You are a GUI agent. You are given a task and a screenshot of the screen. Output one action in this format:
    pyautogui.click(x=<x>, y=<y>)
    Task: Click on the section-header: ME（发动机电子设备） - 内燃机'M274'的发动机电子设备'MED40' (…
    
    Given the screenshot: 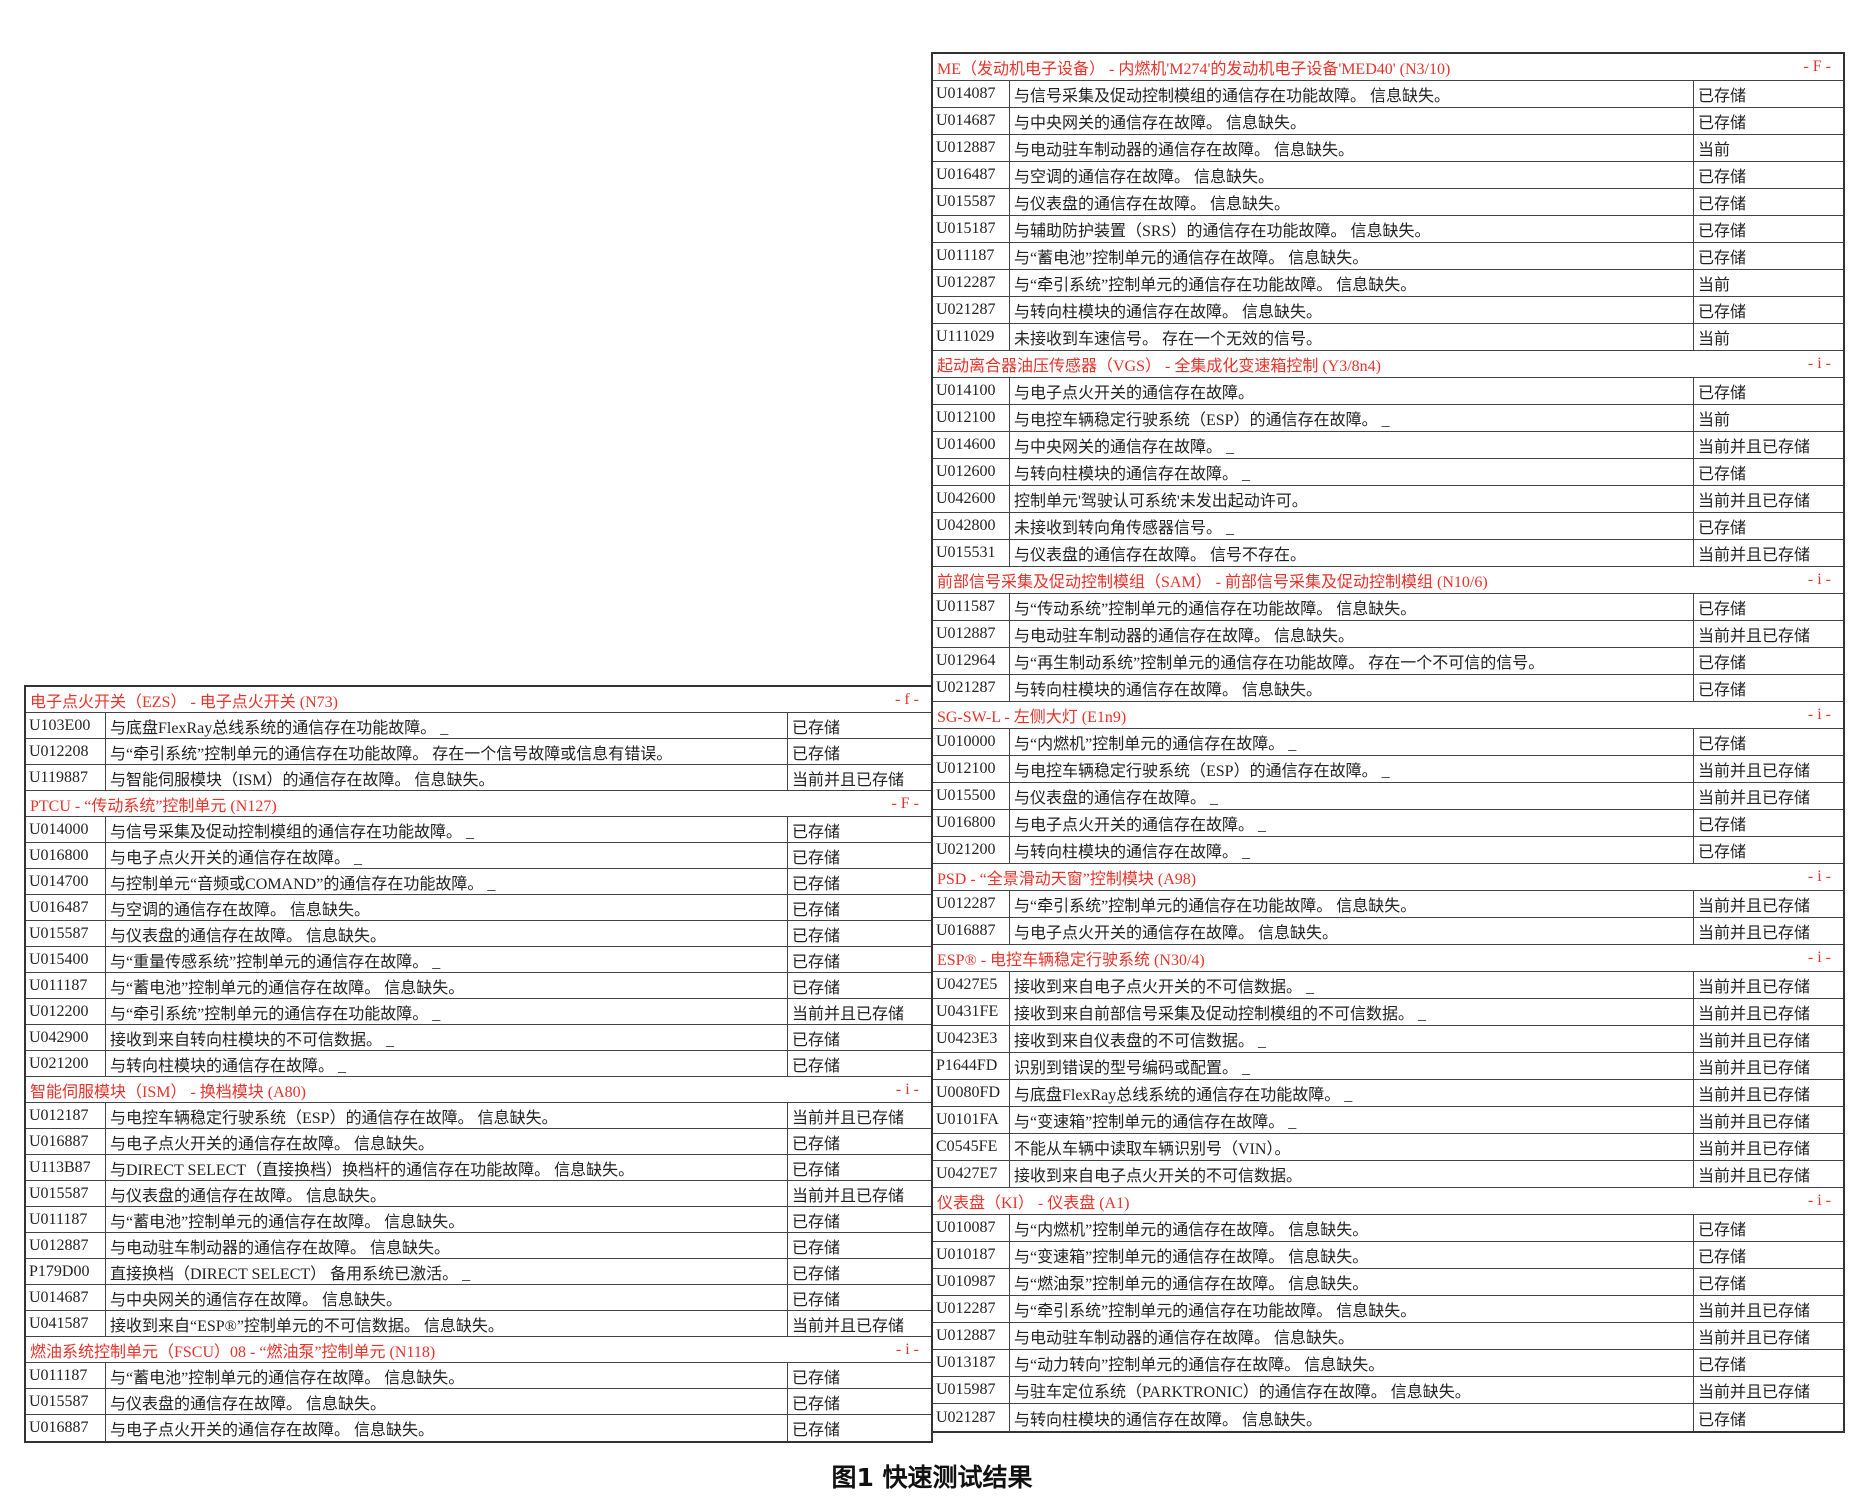 What is the action you would take?
    pyautogui.click(x=1388, y=67)
    